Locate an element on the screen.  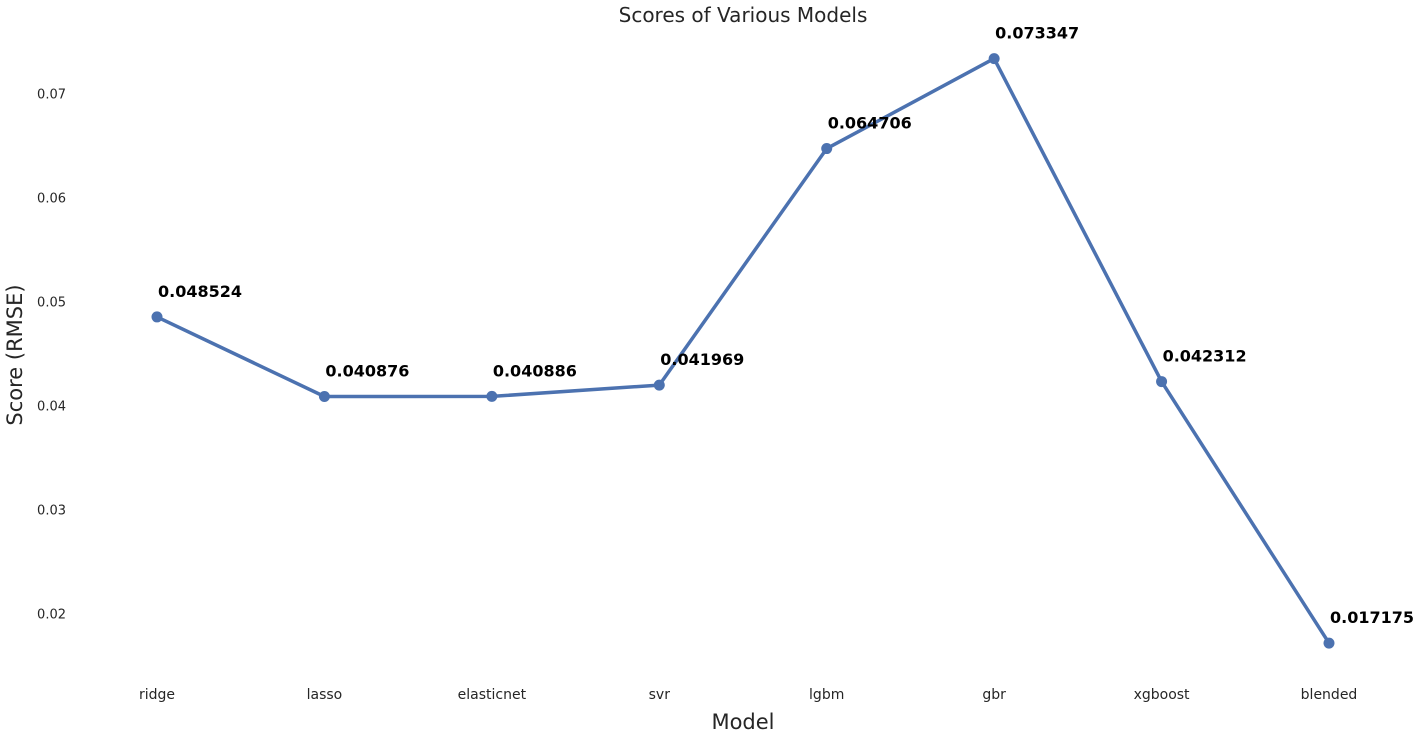
data-label: 0.042312 is located at coordinates (1205, 356).